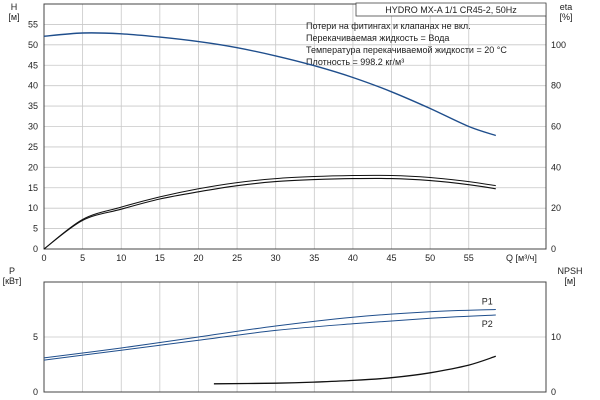 This screenshot has height=400, width=600. Describe the element at coordinates (521, 258) in the screenshot. I see `x-axis-label: Q [м³/ч]` at that location.